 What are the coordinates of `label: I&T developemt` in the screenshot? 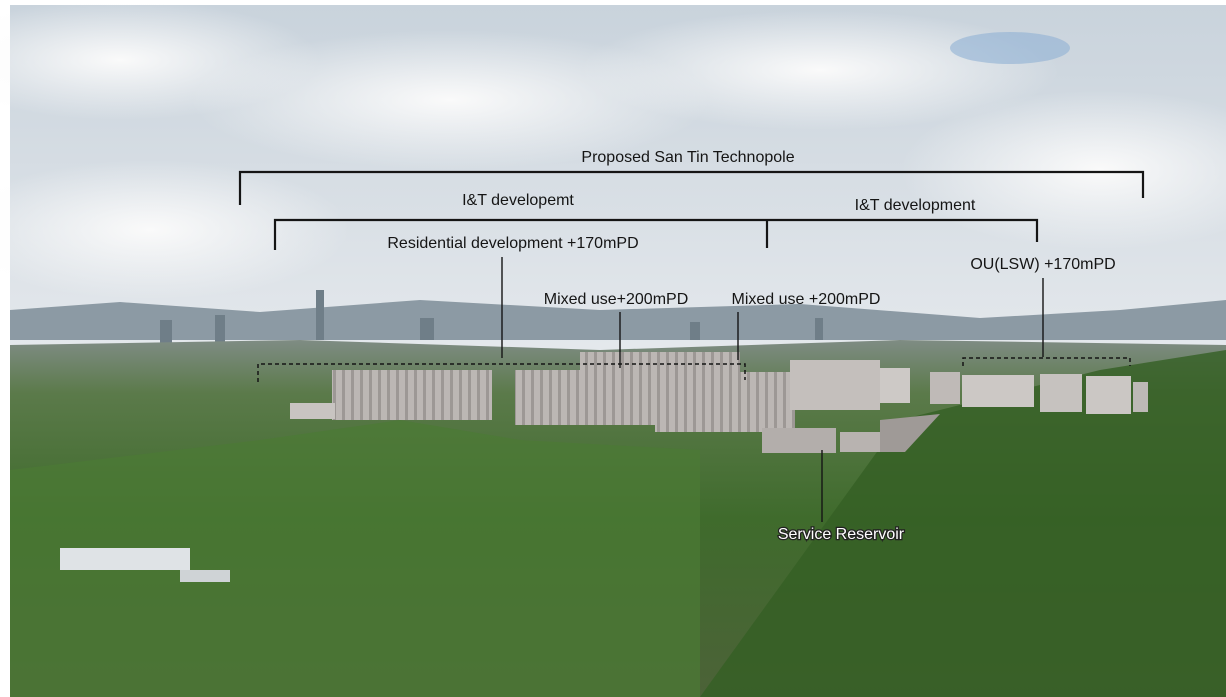 It's located at (518, 200).